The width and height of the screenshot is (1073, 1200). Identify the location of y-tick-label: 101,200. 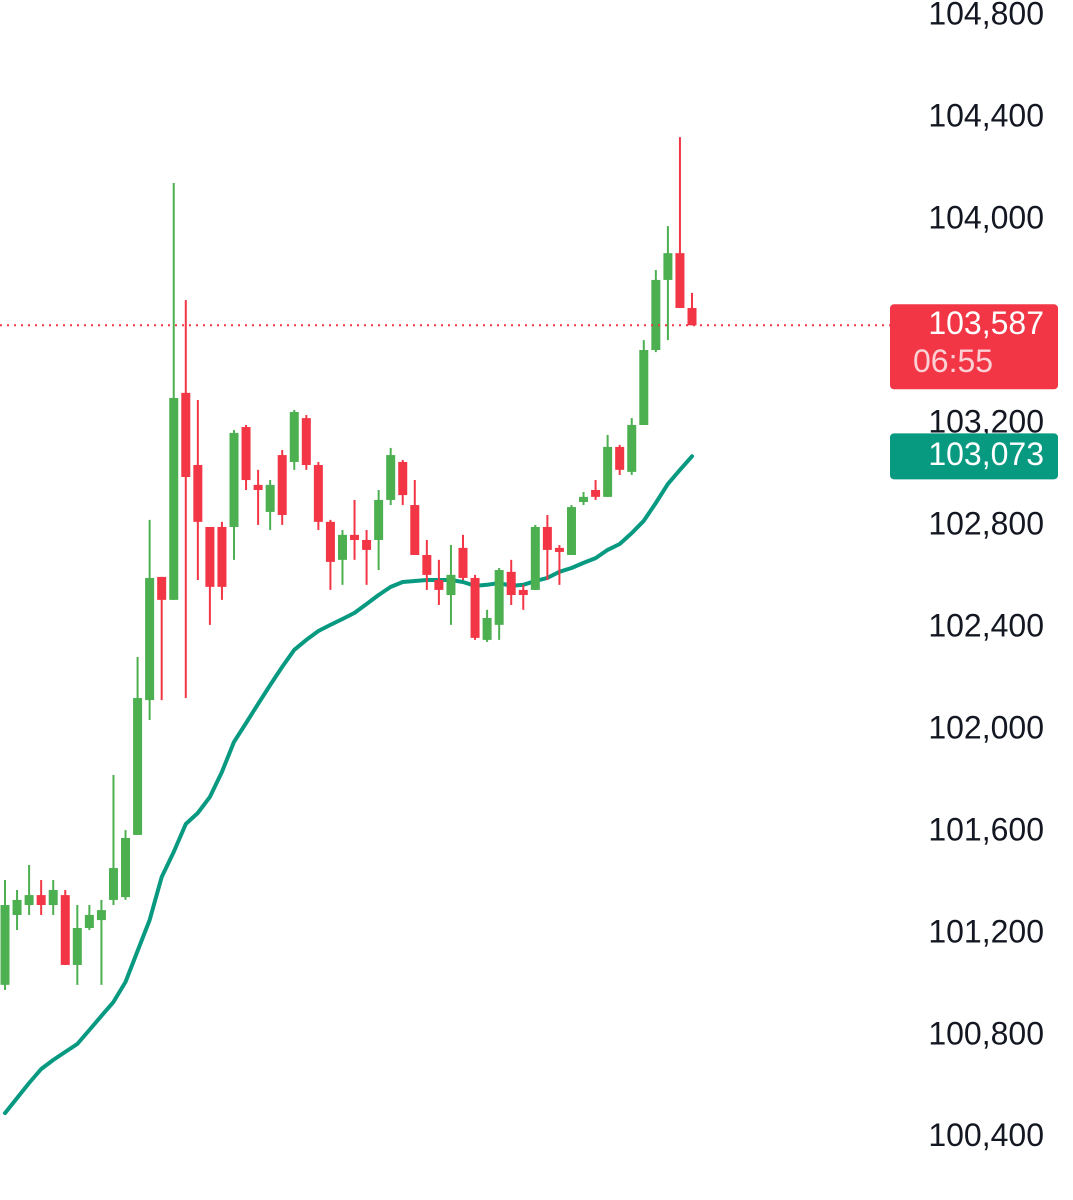
(986, 931).